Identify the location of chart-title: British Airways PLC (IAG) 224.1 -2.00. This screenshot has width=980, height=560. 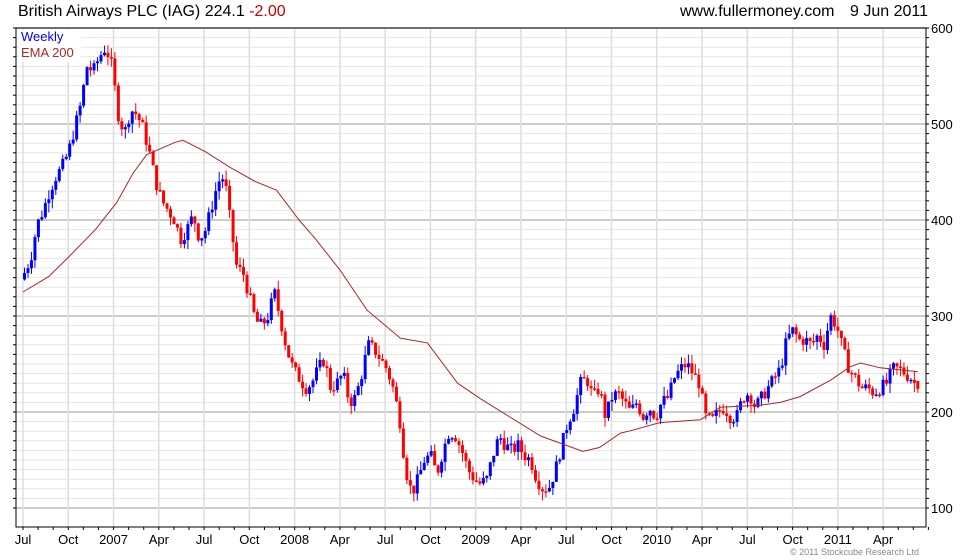
(152, 11).